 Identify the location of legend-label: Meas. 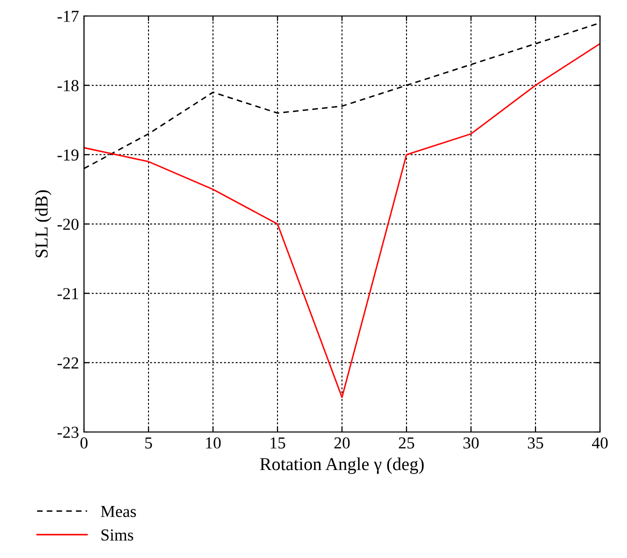
(118, 512).